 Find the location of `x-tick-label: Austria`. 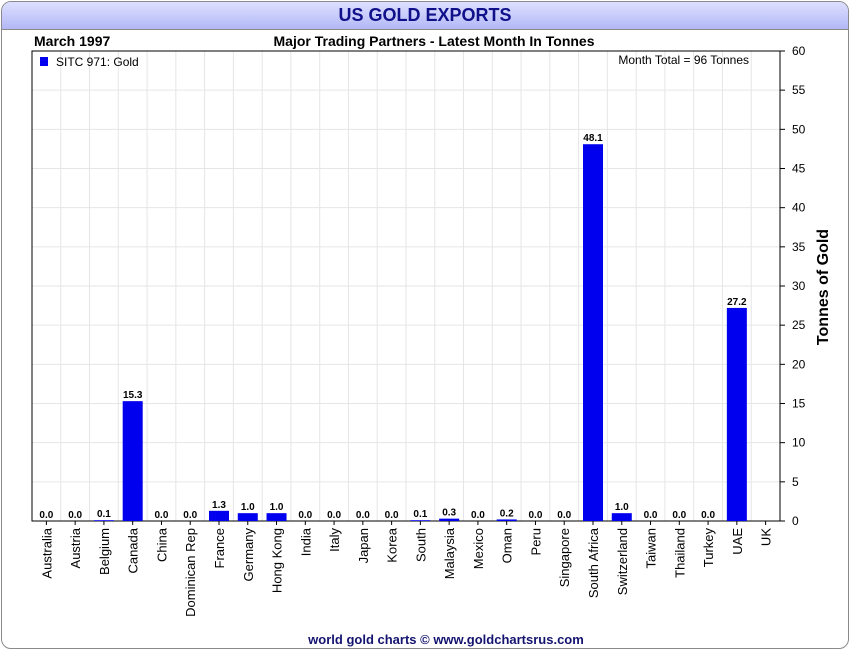

x-tick-label: Austria is located at coordinates (75, 547).